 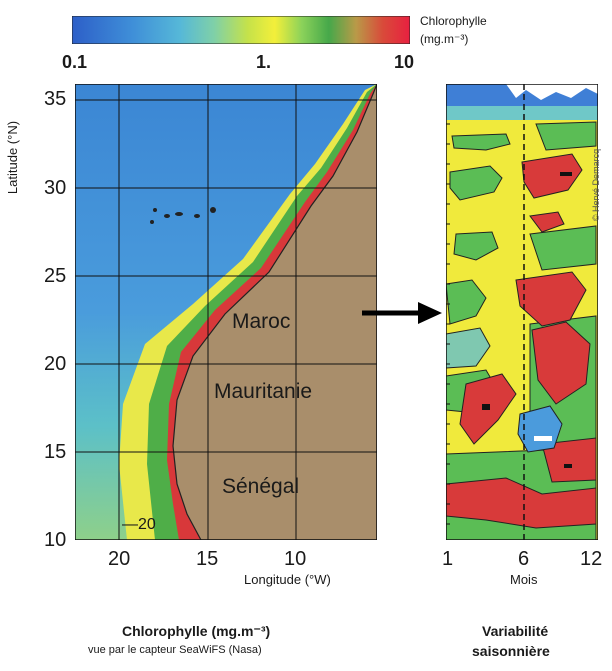 I want to click on lat-tick-10: 10, so click(x=55, y=540).